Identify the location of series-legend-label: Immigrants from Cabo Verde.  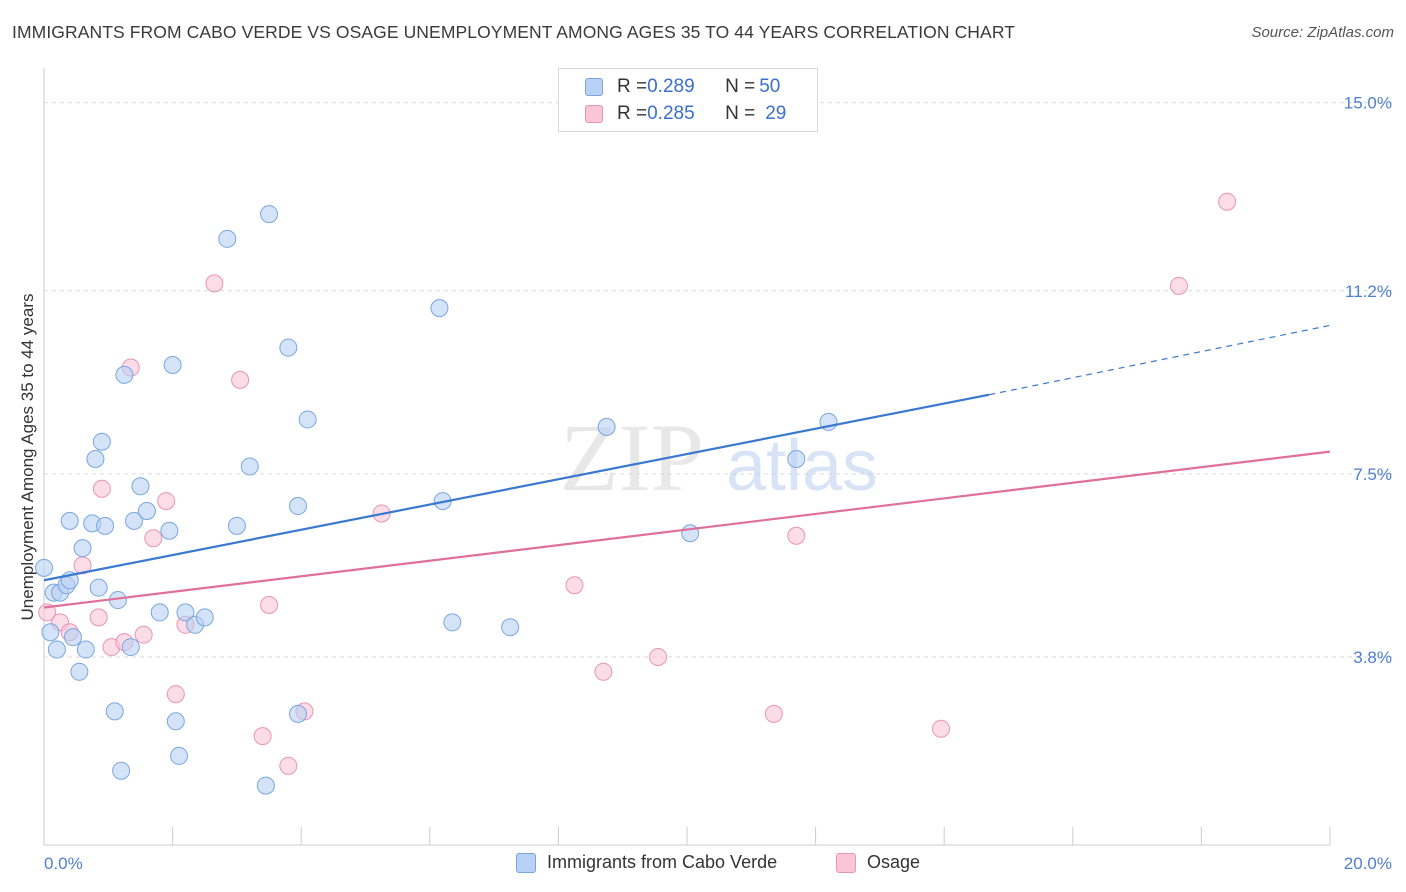
(662, 862).